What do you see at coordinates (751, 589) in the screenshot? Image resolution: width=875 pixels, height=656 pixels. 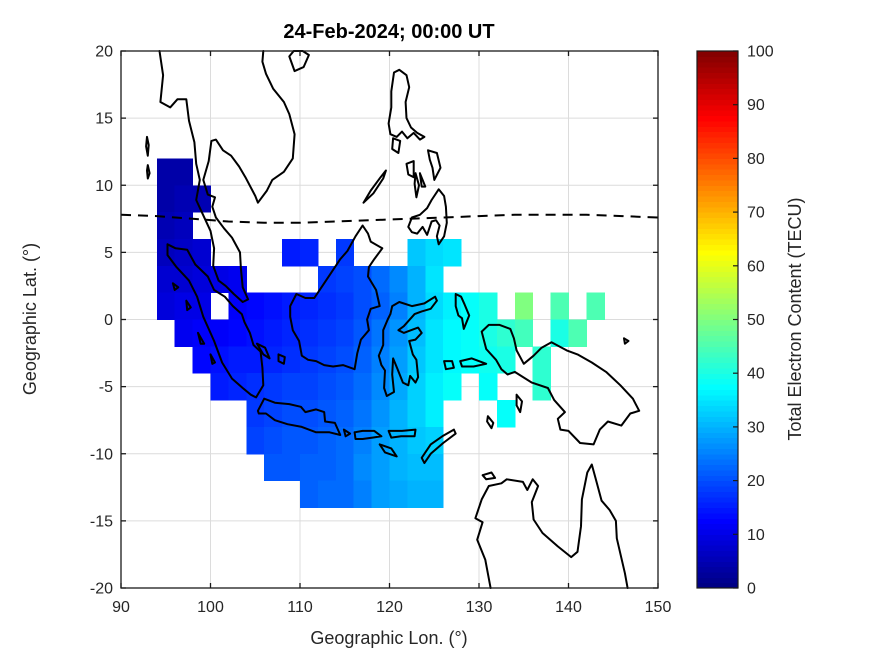 I see `colorbar-tick-label: 0` at bounding box center [751, 589].